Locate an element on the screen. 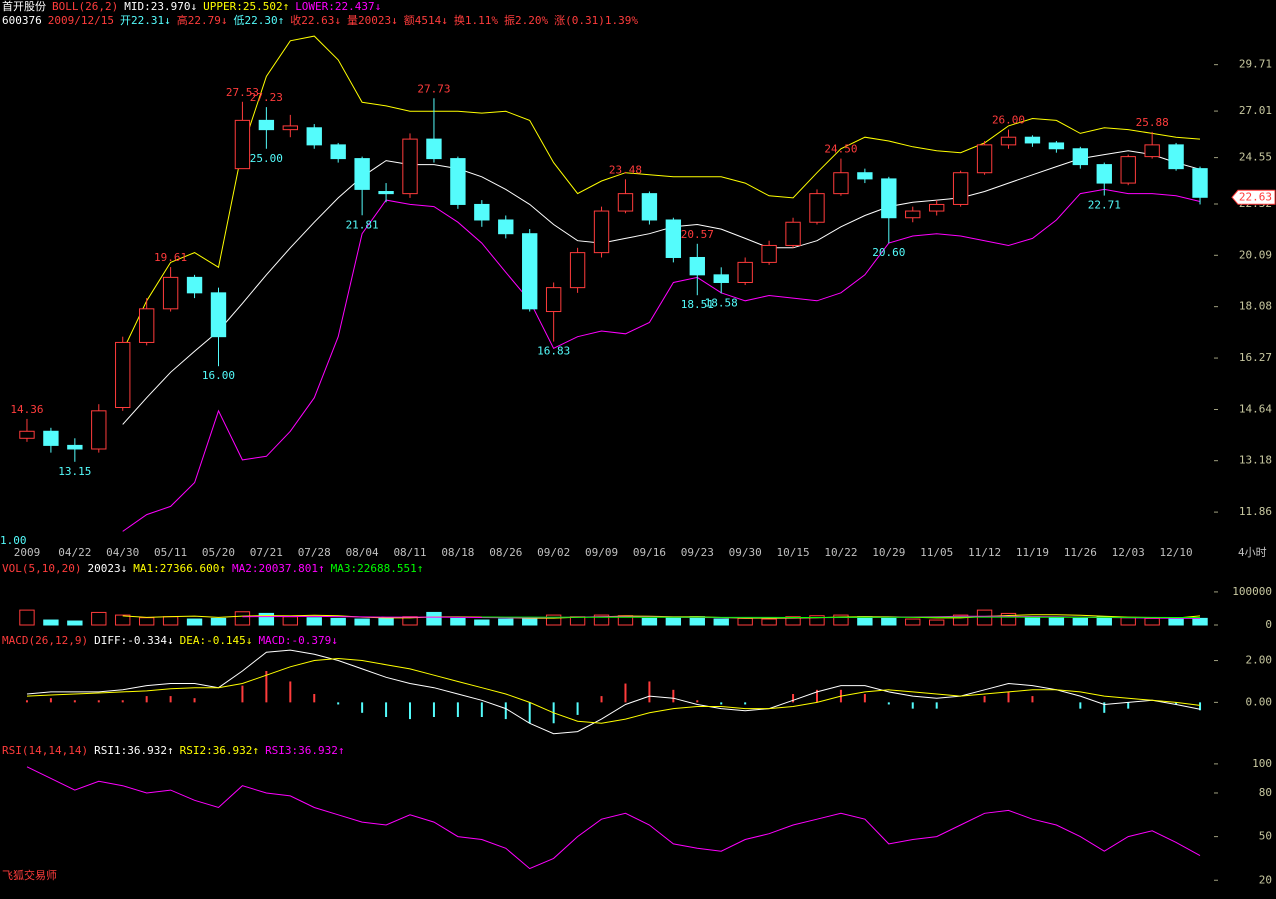 The width and height of the screenshot is (1276, 899). legend-item: 收22.63↓ is located at coordinates (315, 20).